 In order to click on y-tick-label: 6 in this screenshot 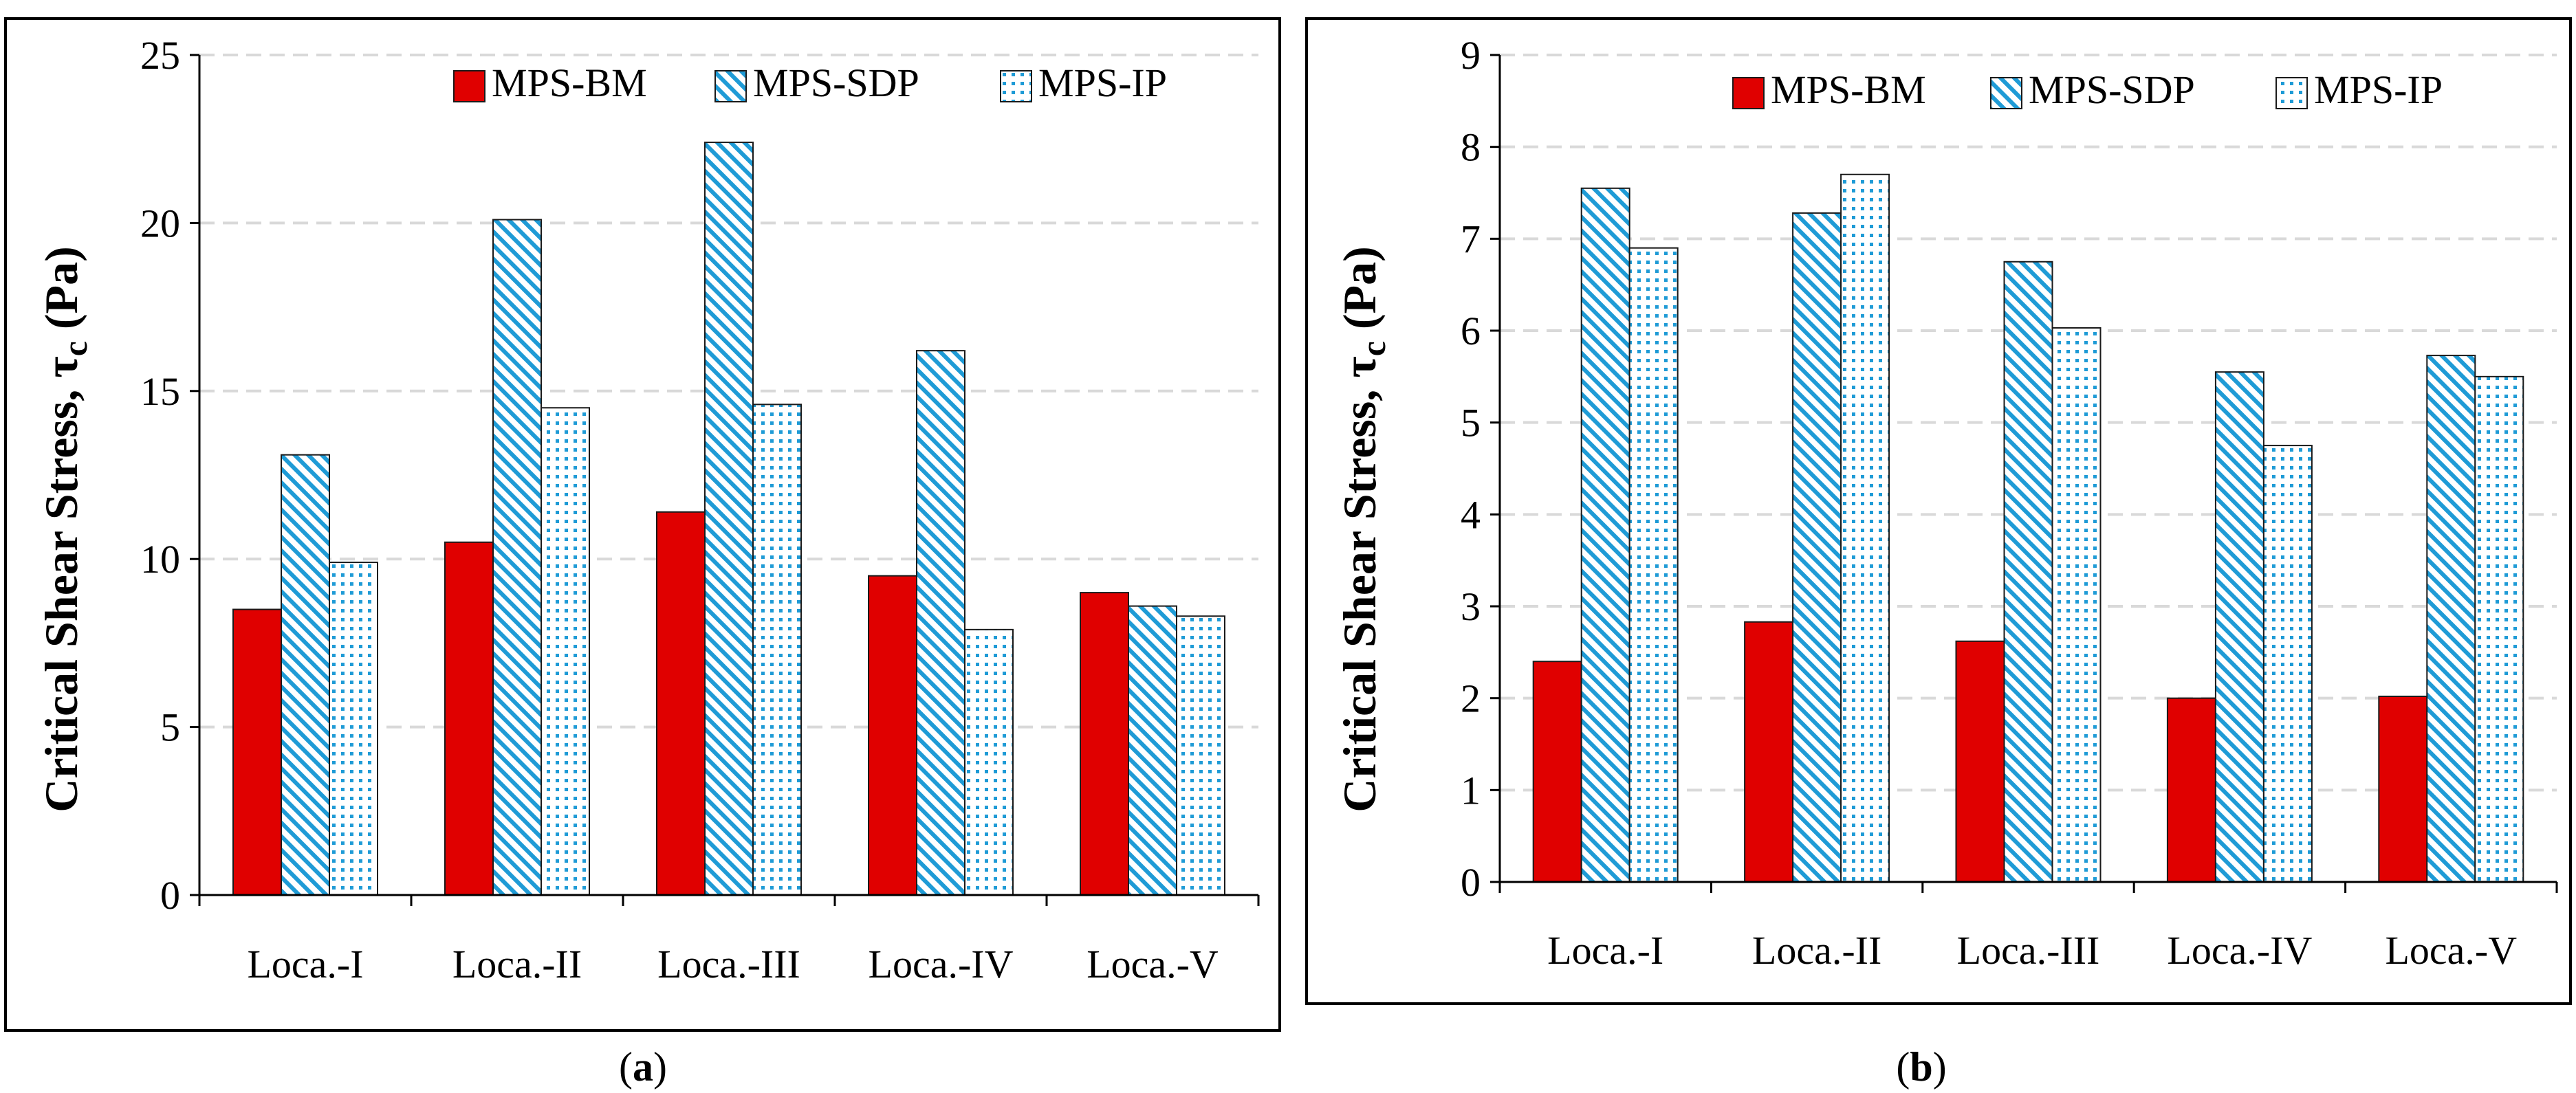, I will do `click(1471, 331)`.